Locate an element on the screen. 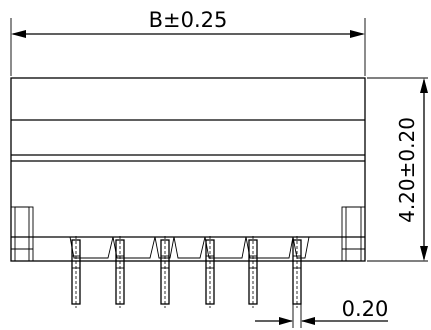  pin-tabs is located at coordinates (189, 247).